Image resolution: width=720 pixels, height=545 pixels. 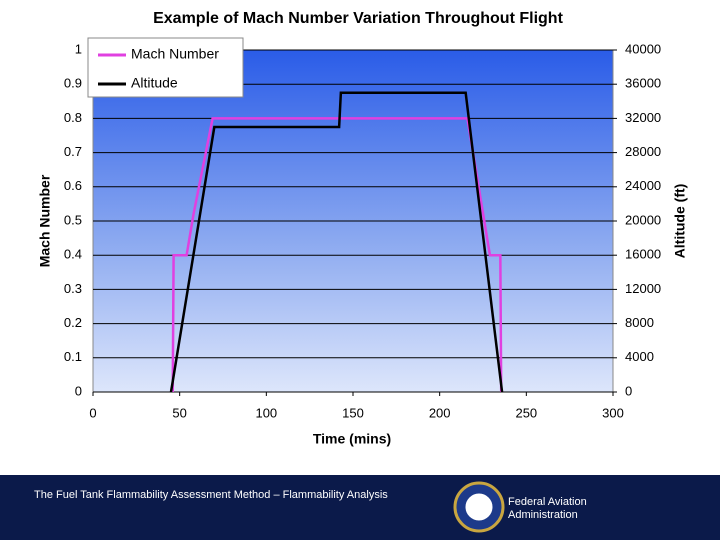 What do you see at coordinates (680, 221) in the screenshot?
I see `y2-axis-label: Altitude (ft)` at bounding box center [680, 221].